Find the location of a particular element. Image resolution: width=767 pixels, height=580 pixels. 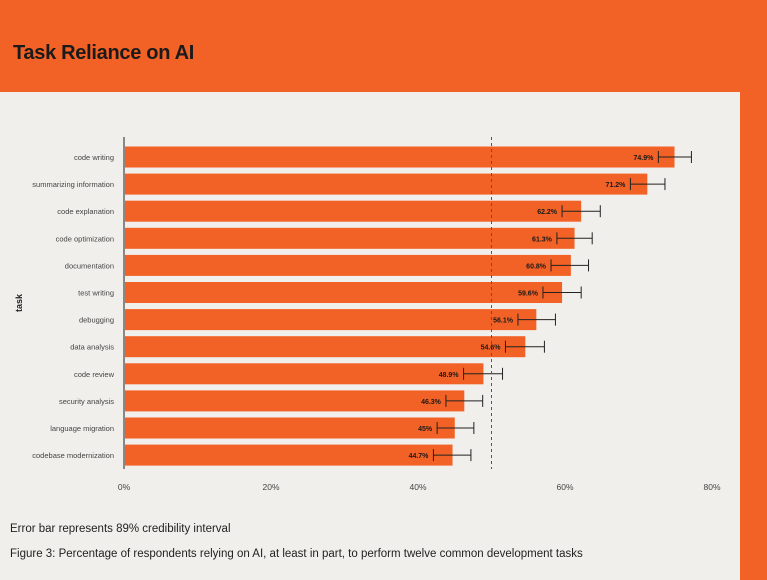

value-label: 71.2% is located at coordinates (616, 185).